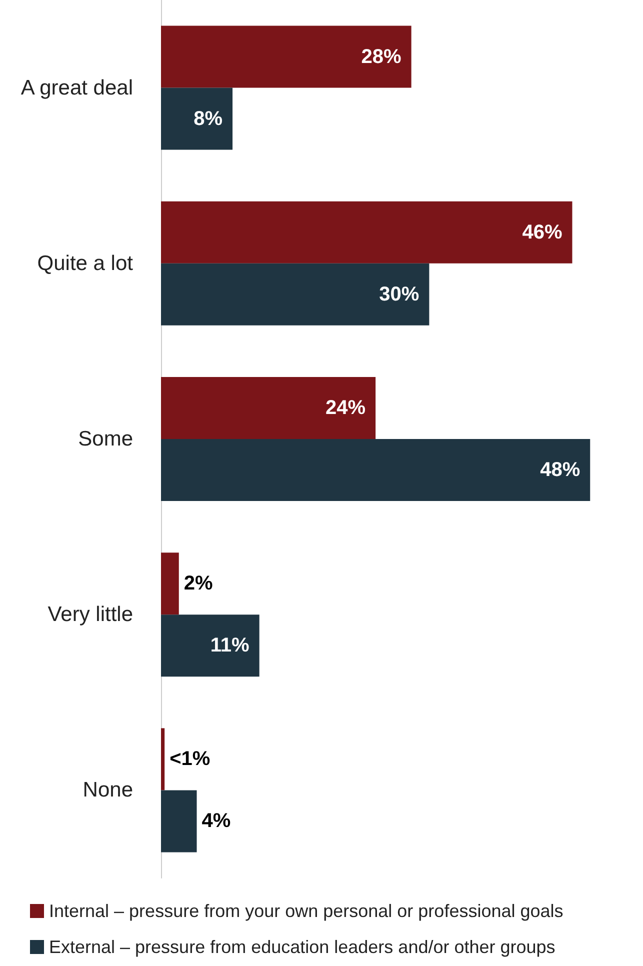  I want to click on legend-label: External – pressure from education leaders and/or other groups, so click(302, 947).